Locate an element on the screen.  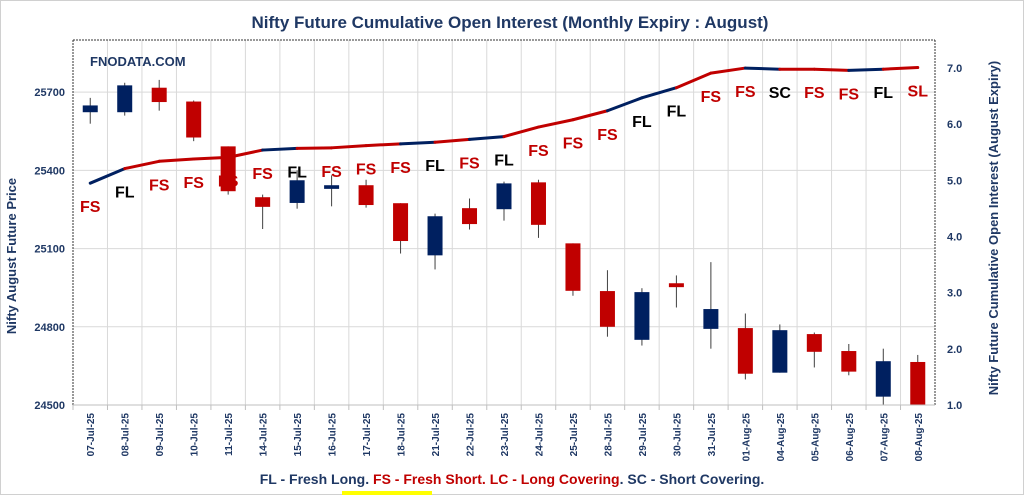
x-tick-label: 08-Aug-25 is located at coordinates (919, 437).